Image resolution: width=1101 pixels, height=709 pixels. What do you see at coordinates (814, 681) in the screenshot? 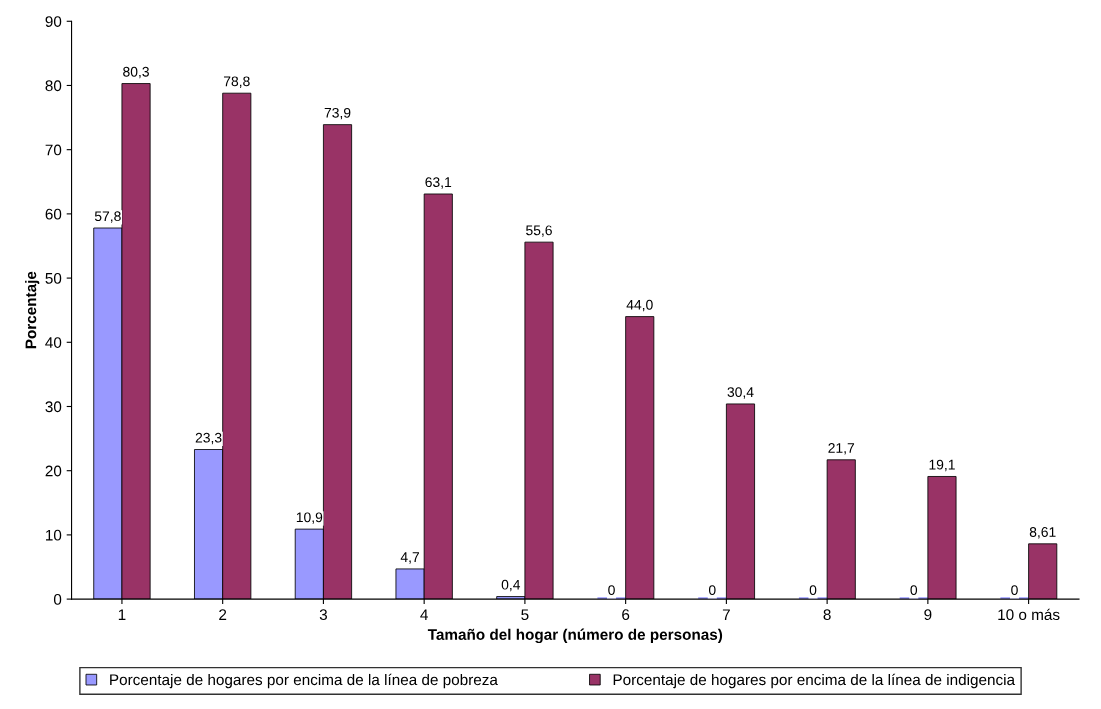
I see `legend-label: Porcentaje de hogares por encima de la línea de indigencia` at bounding box center [814, 681].